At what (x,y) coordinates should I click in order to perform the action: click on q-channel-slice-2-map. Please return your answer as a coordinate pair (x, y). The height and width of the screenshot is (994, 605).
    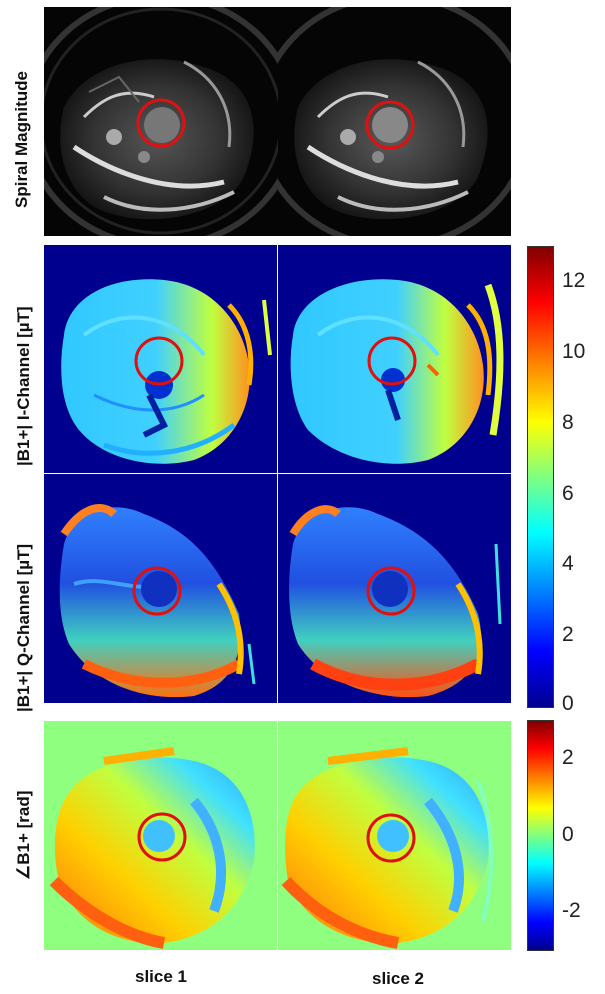
    Looking at the image, I should click on (394, 588).